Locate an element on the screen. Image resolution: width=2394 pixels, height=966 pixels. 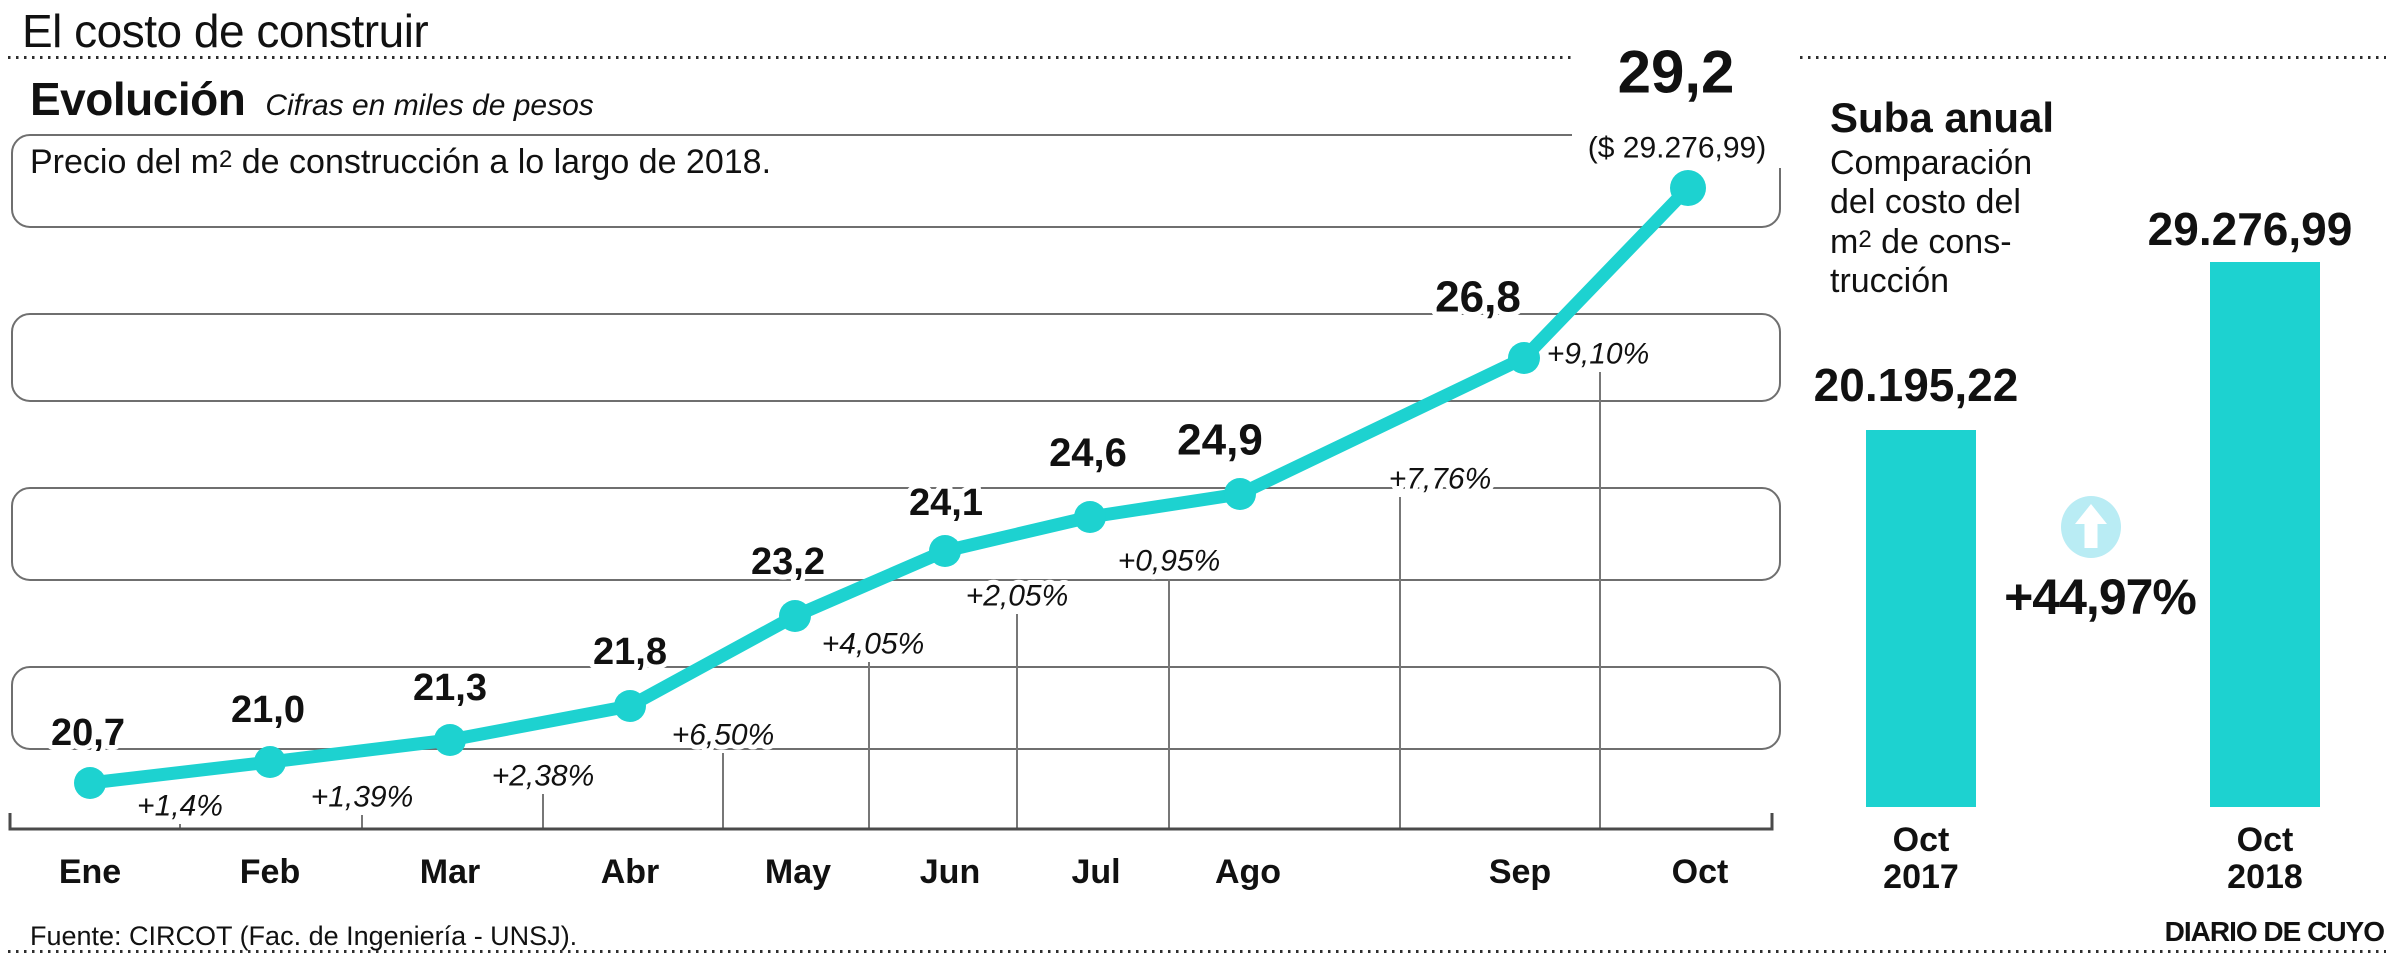
up-arrow-glyph is located at coordinates (2091, 526).